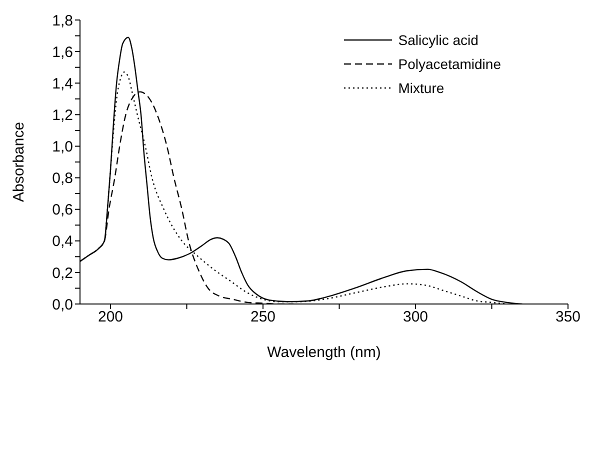 The height and width of the screenshot is (451, 594). Describe the element at coordinates (62, 83) in the screenshot. I see `y-tick-label: 1,4` at that location.